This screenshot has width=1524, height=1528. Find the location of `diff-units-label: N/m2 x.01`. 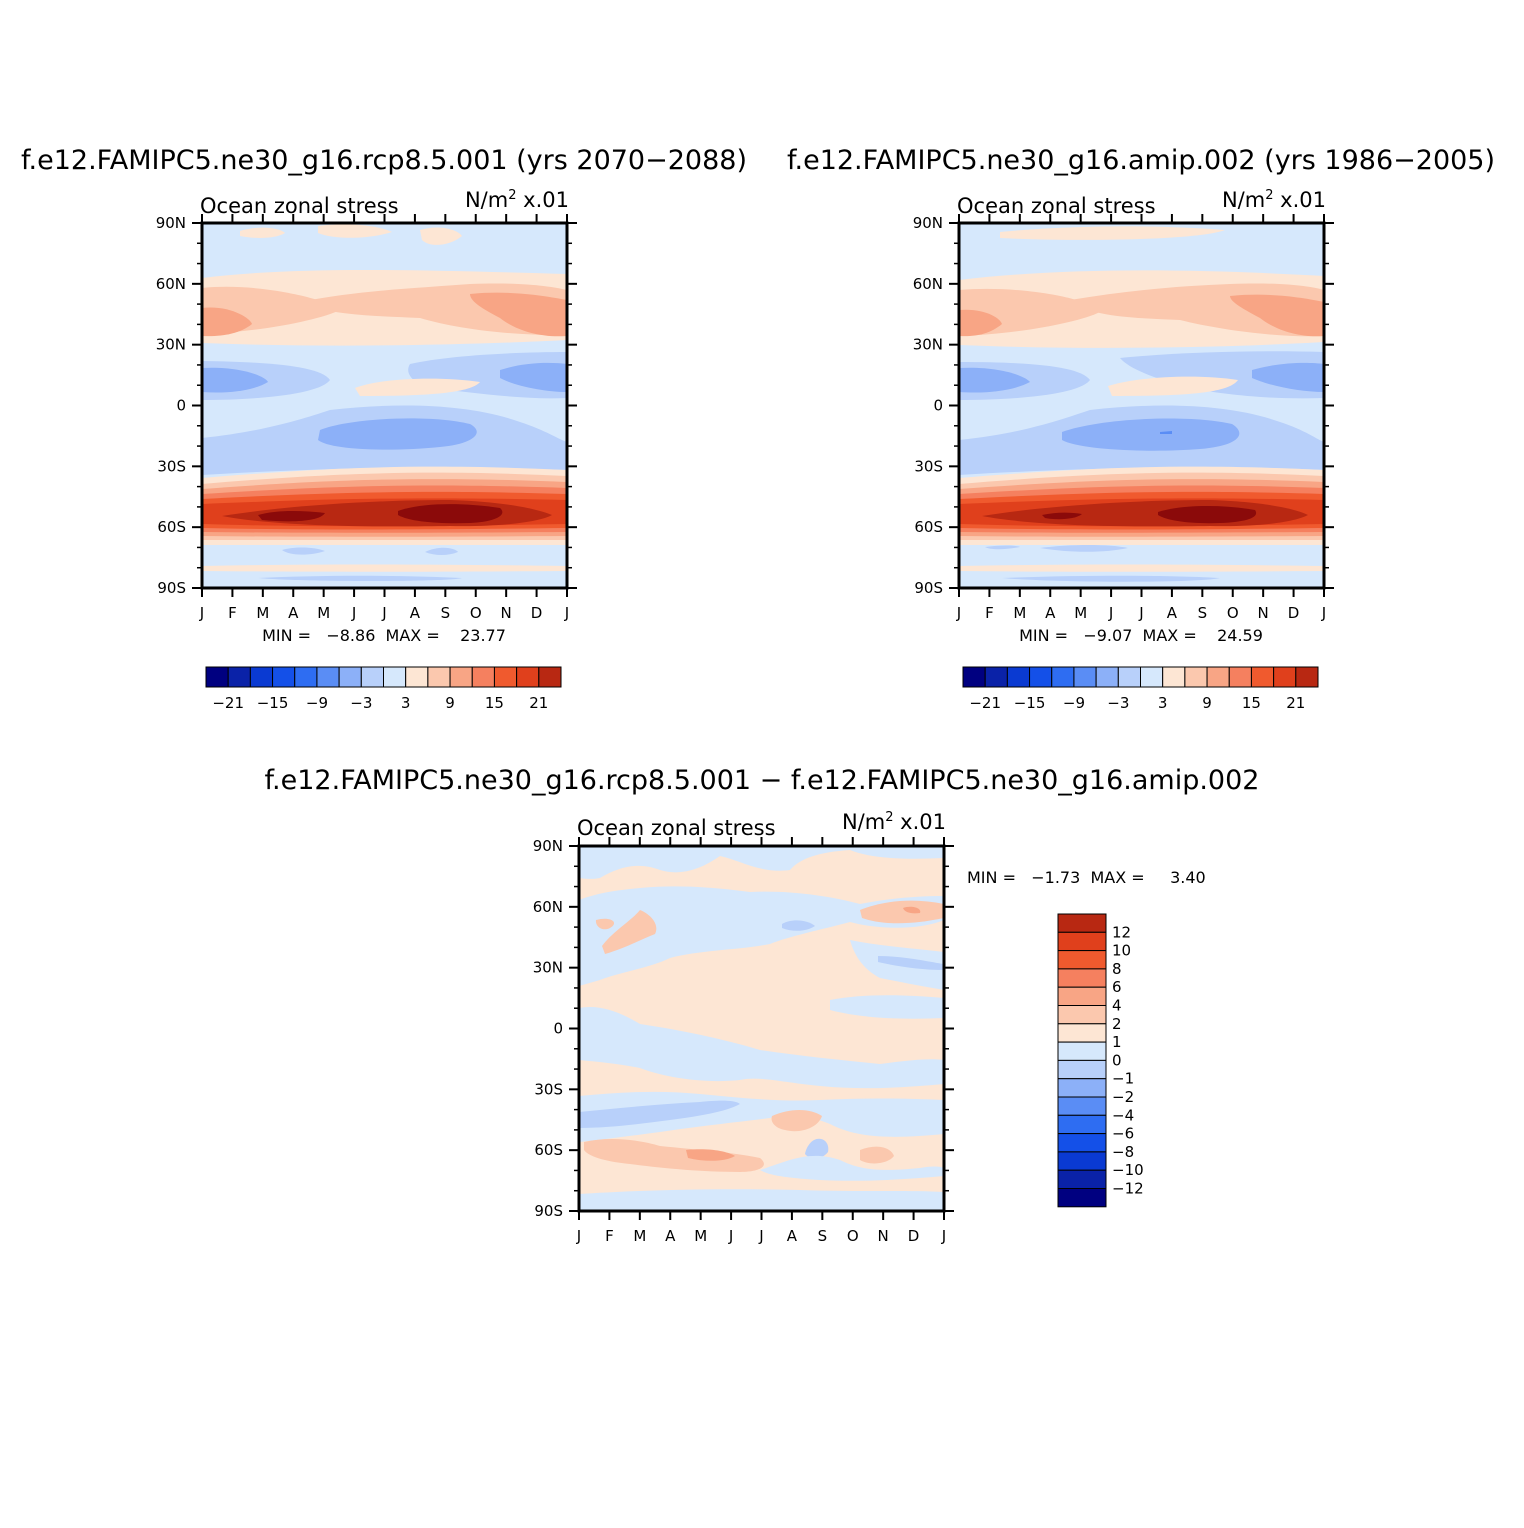

diff-units-label: N/m2 x.01 is located at coordinates (894, 822).